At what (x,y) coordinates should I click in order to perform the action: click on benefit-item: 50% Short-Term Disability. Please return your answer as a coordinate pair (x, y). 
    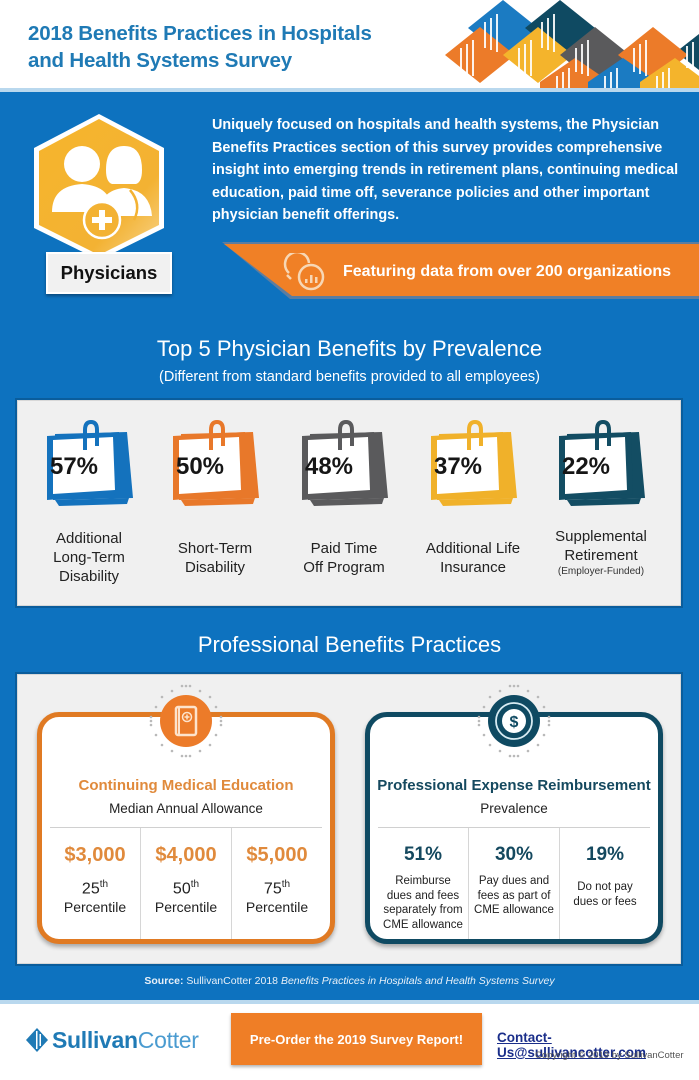
    Looking at the image, I should click on (215, 498).